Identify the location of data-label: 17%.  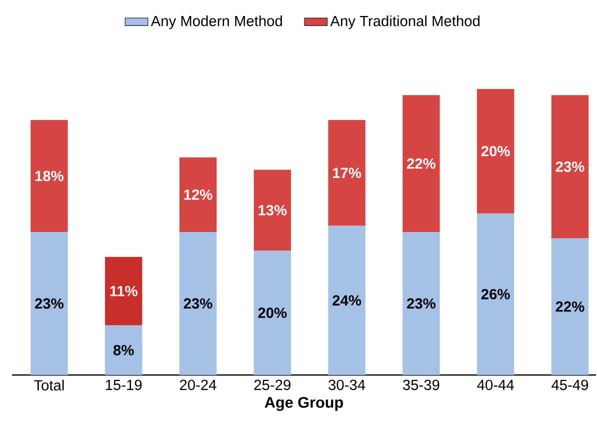
(347, 173).